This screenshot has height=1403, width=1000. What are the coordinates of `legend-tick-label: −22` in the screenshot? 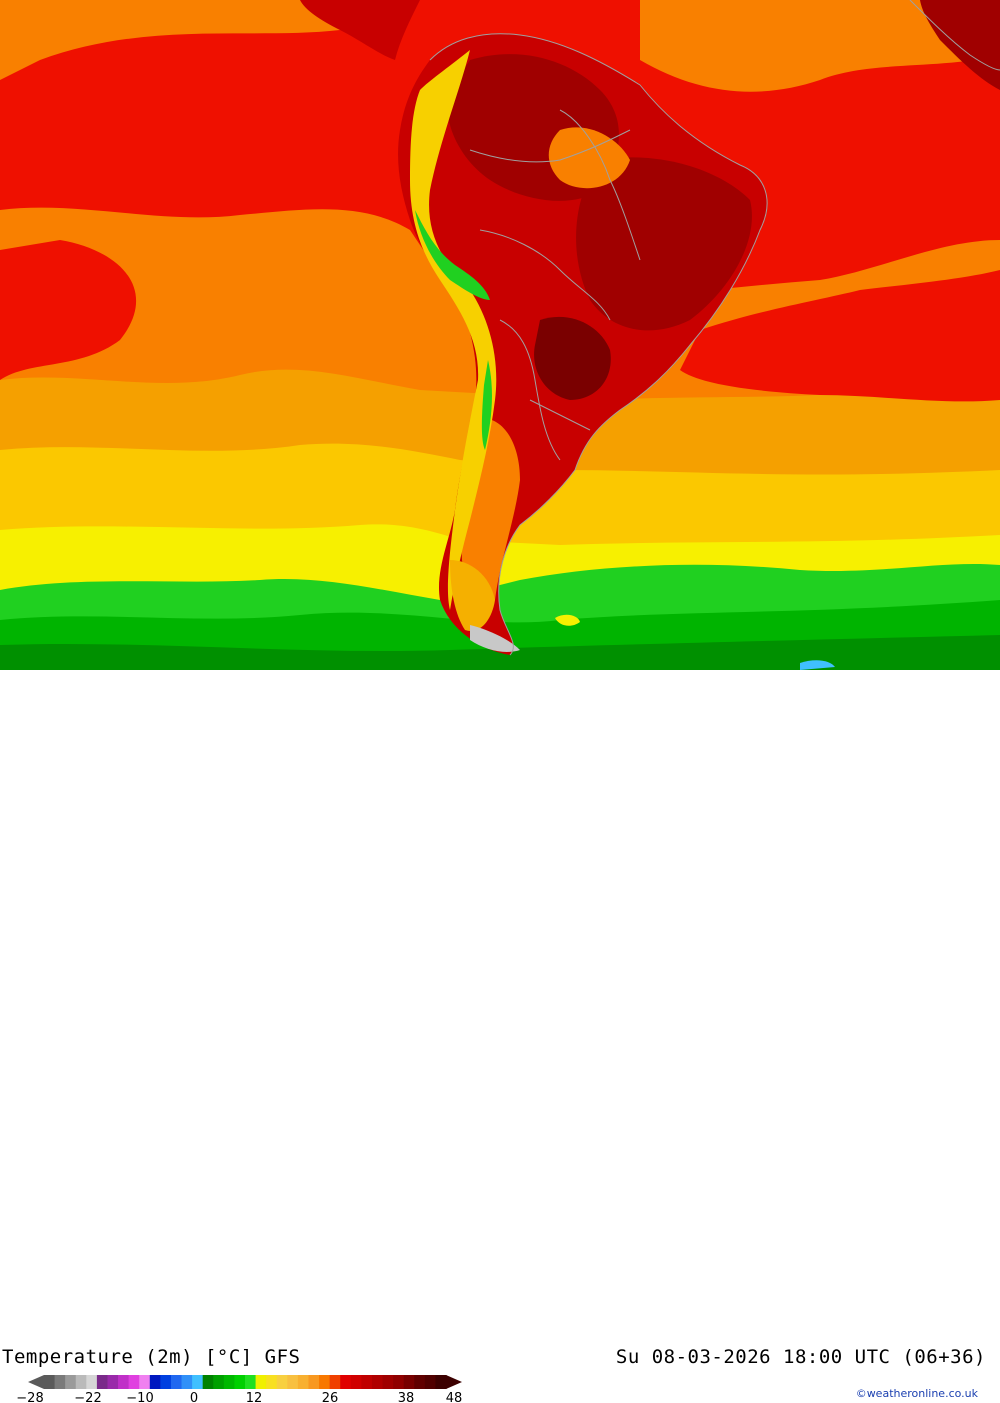 It's located at (87, 1397).